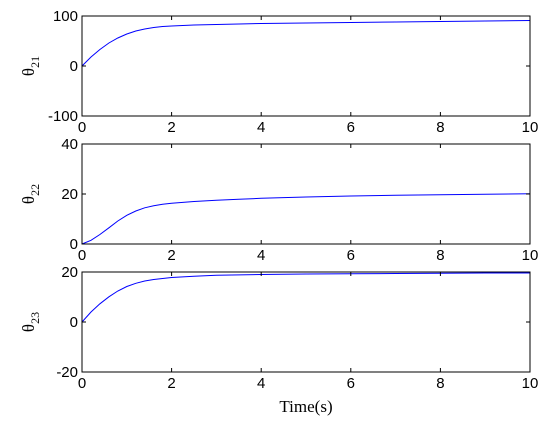 Image resolution: width=550 pixels, height=429 pixels. I want to click on y-tick-label: 40, so click(69, 144).